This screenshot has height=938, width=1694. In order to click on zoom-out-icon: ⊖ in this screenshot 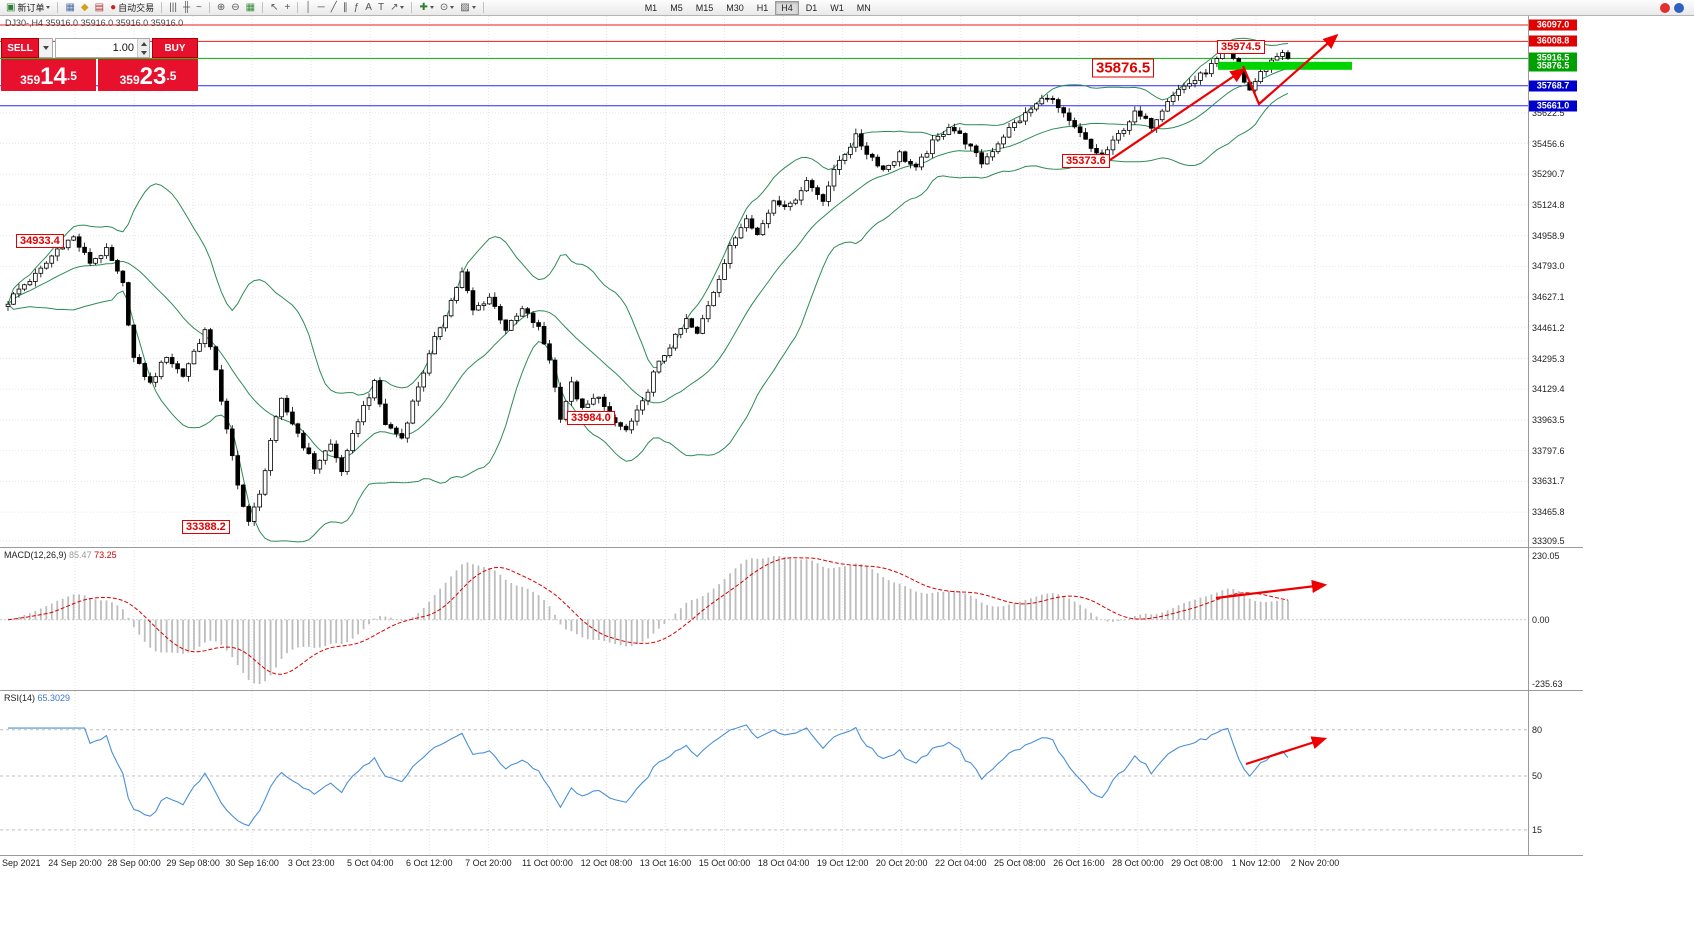, I will do `click(235, 8)`.